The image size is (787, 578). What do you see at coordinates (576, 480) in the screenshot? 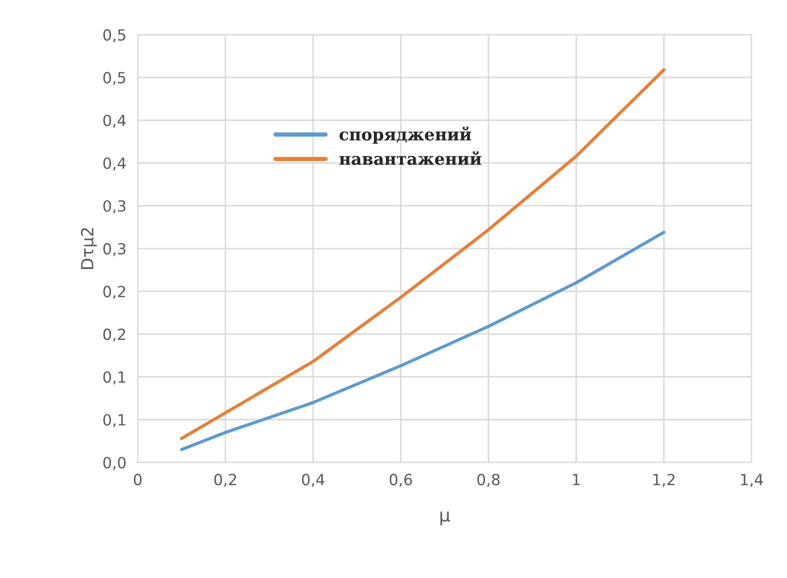
I see `x-tick-label: 1` at bounding box center [576, 480].